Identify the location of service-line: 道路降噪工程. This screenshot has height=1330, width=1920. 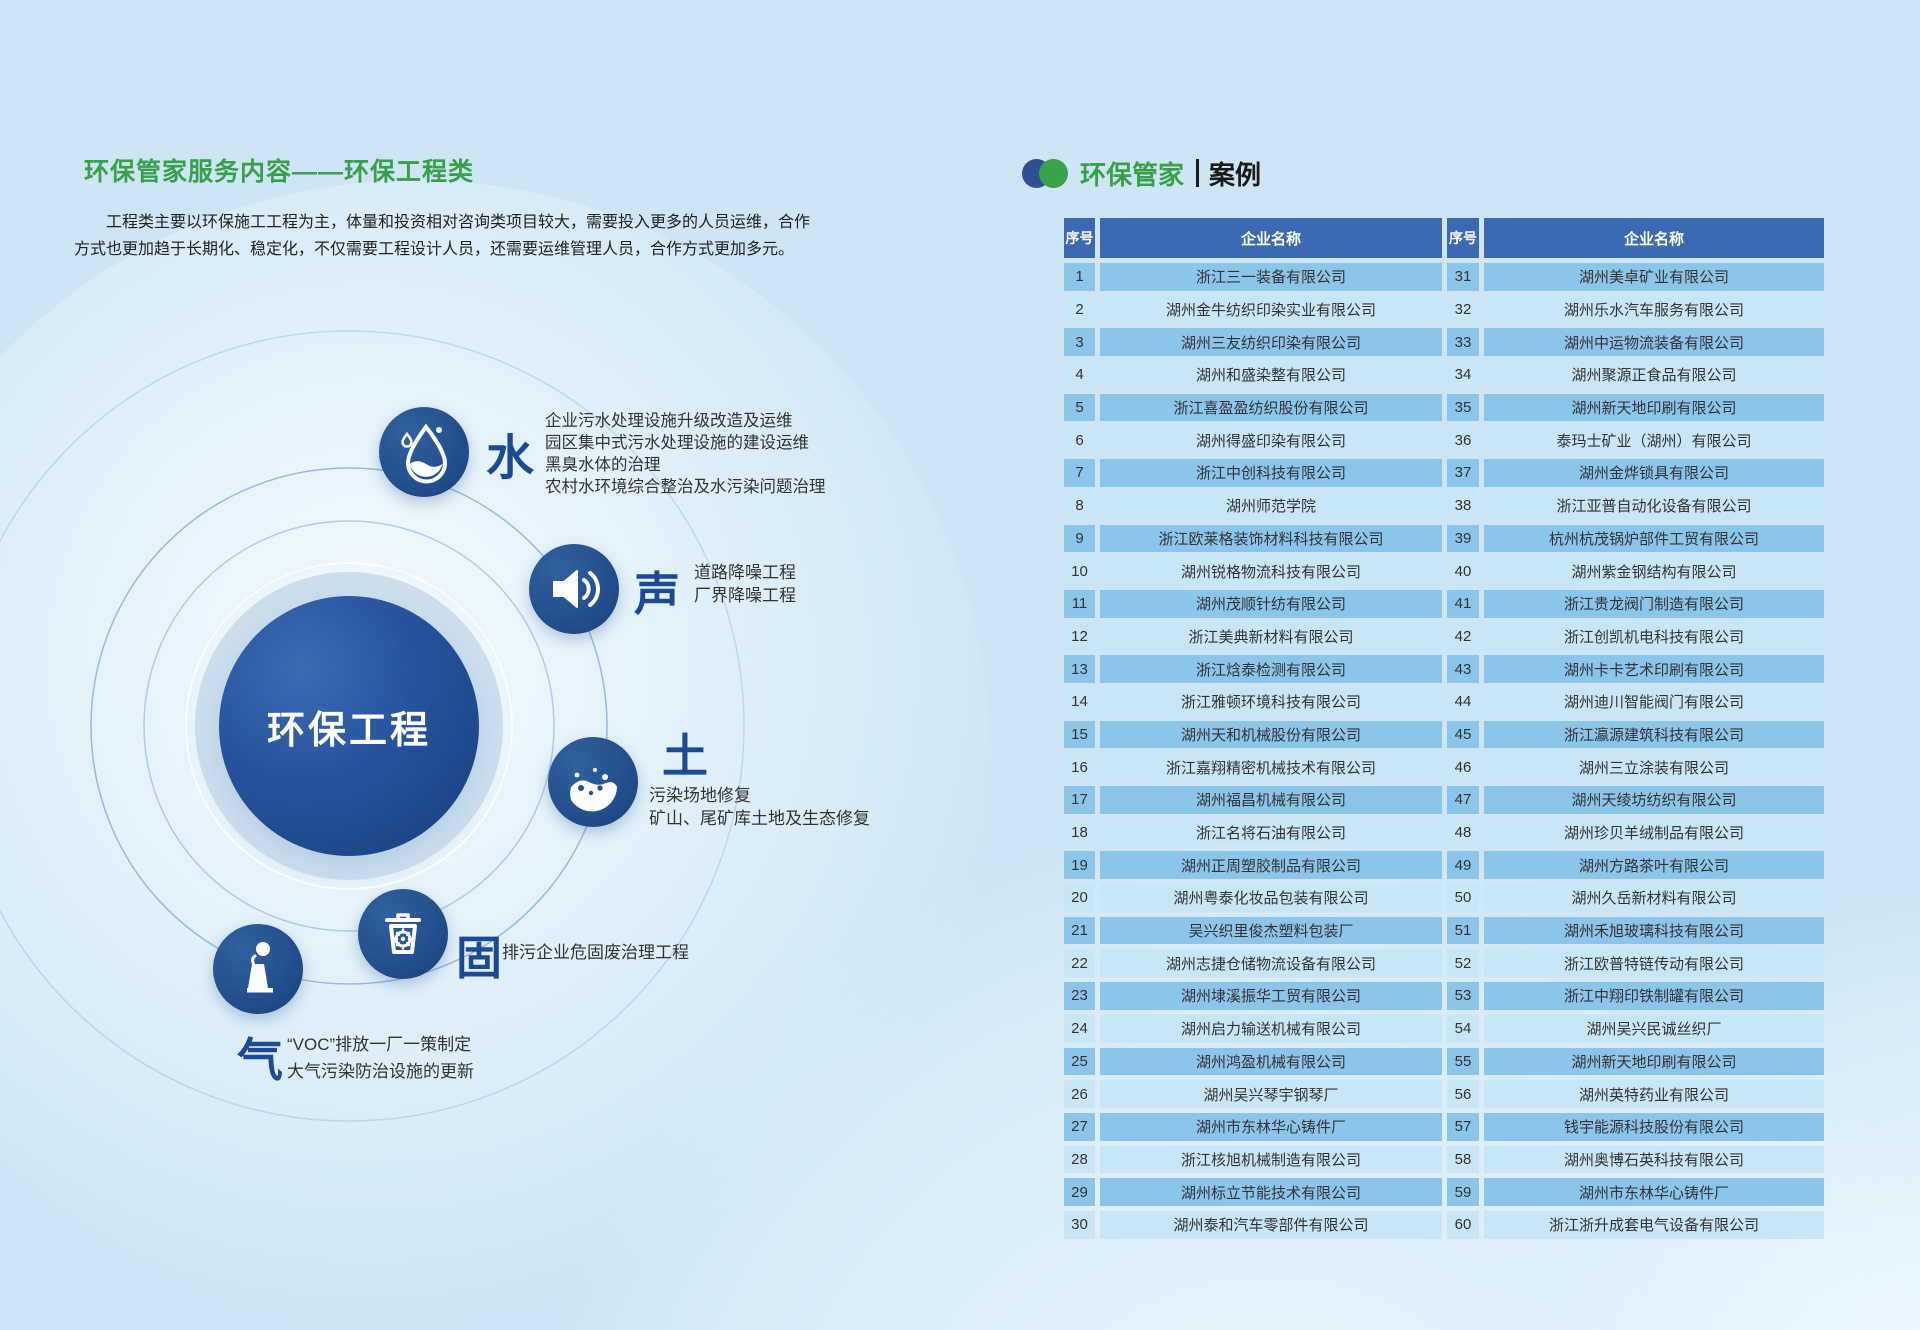
(745, 572).